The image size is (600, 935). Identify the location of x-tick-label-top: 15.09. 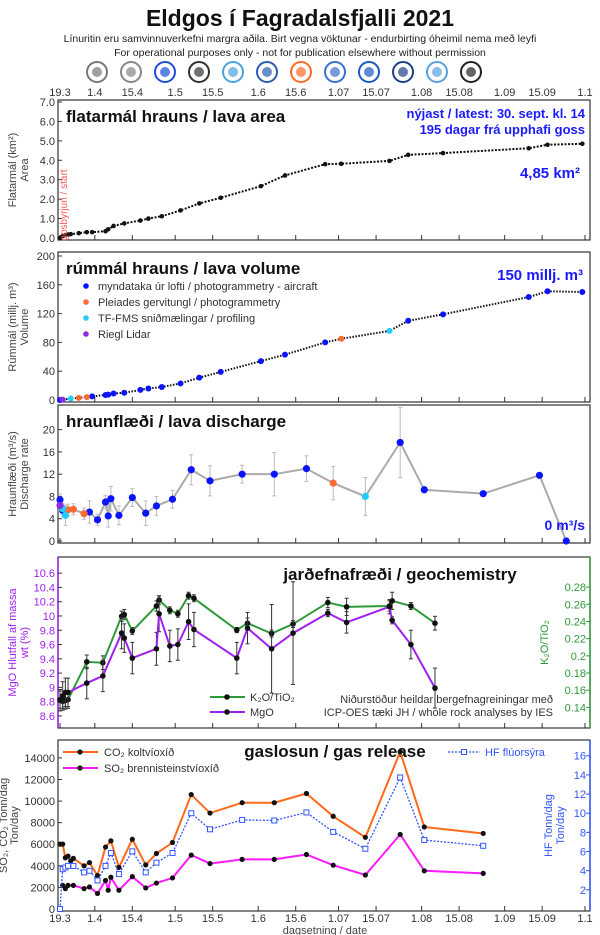
(542, 93).